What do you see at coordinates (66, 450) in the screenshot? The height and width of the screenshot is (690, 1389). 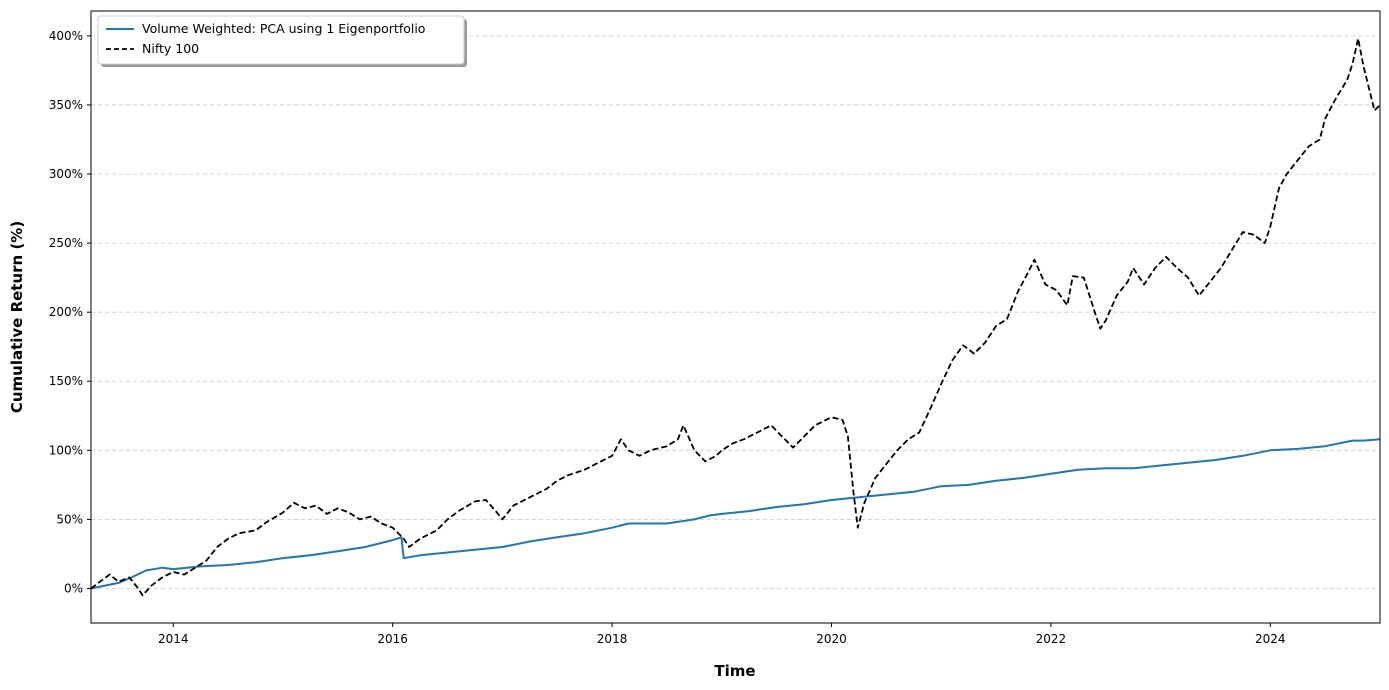 I see `y-tick-label: 100%` at bounding box center [66, 450].